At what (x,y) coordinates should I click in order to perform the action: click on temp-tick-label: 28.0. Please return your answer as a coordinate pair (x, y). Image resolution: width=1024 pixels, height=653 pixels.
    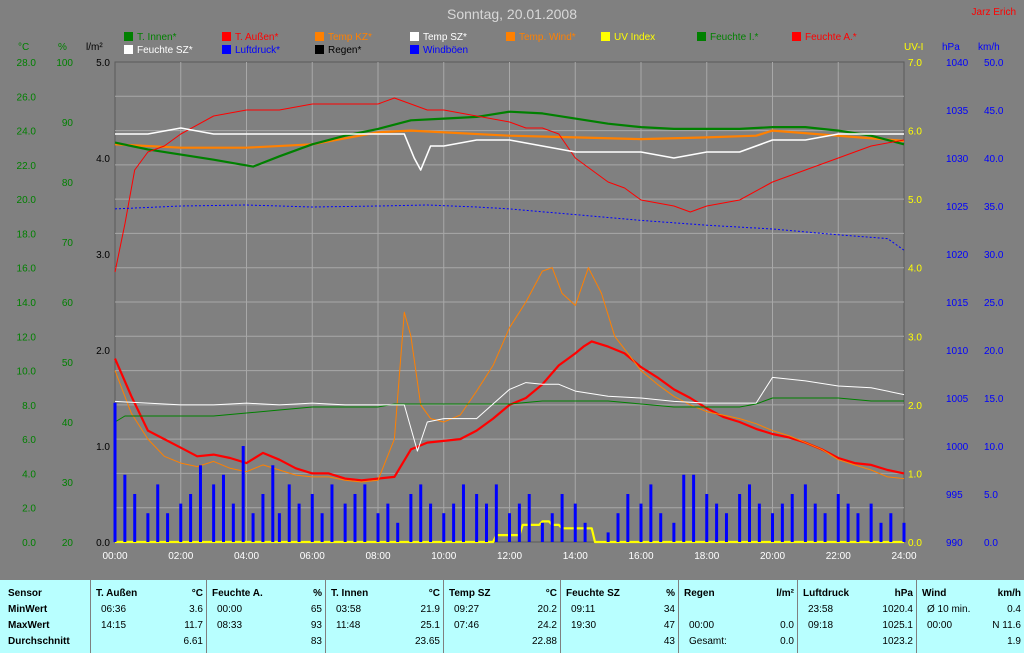
    Looking at the image, I should click on (27, 63).